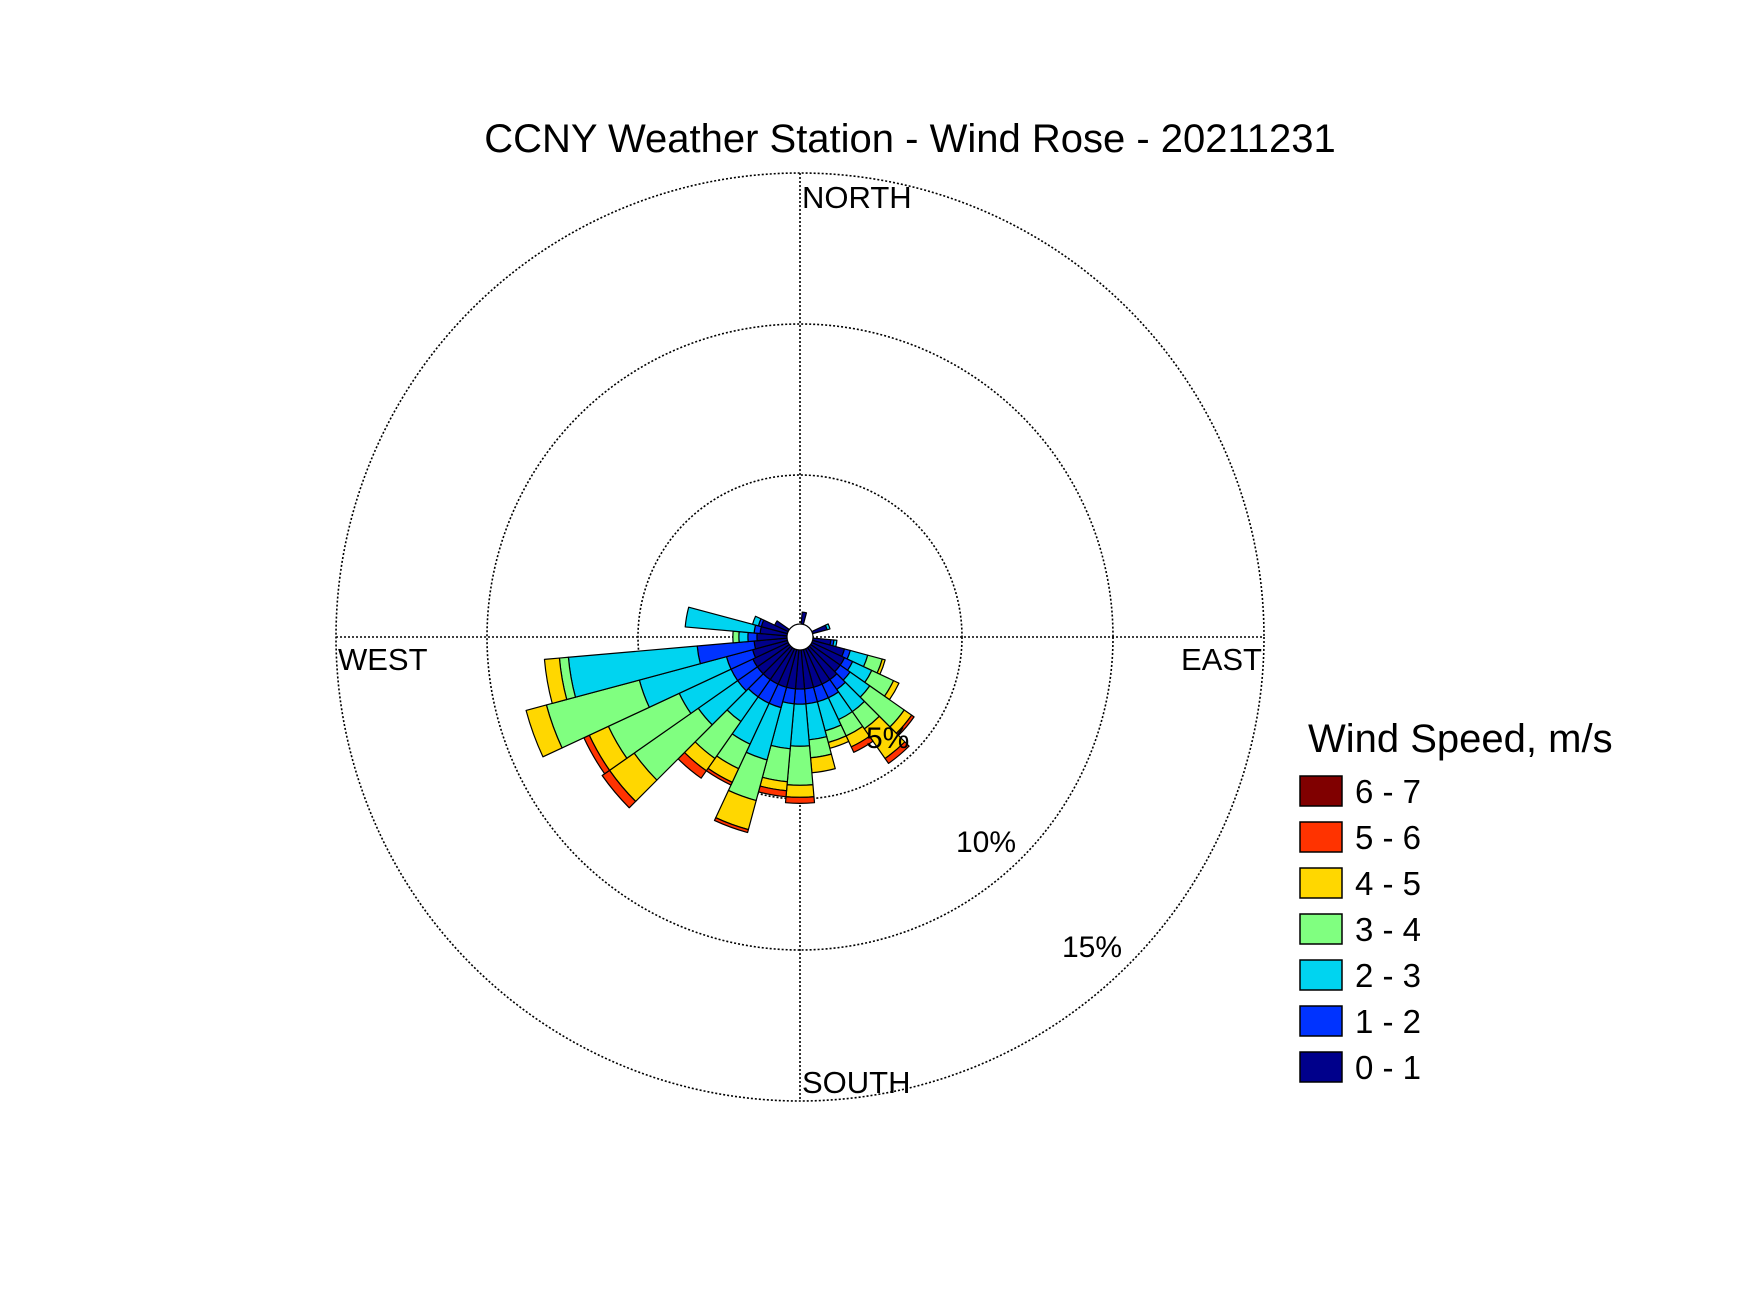  Describe the element at coordinates (800, 637) in the screenshot. I see `calm-center` at that location.